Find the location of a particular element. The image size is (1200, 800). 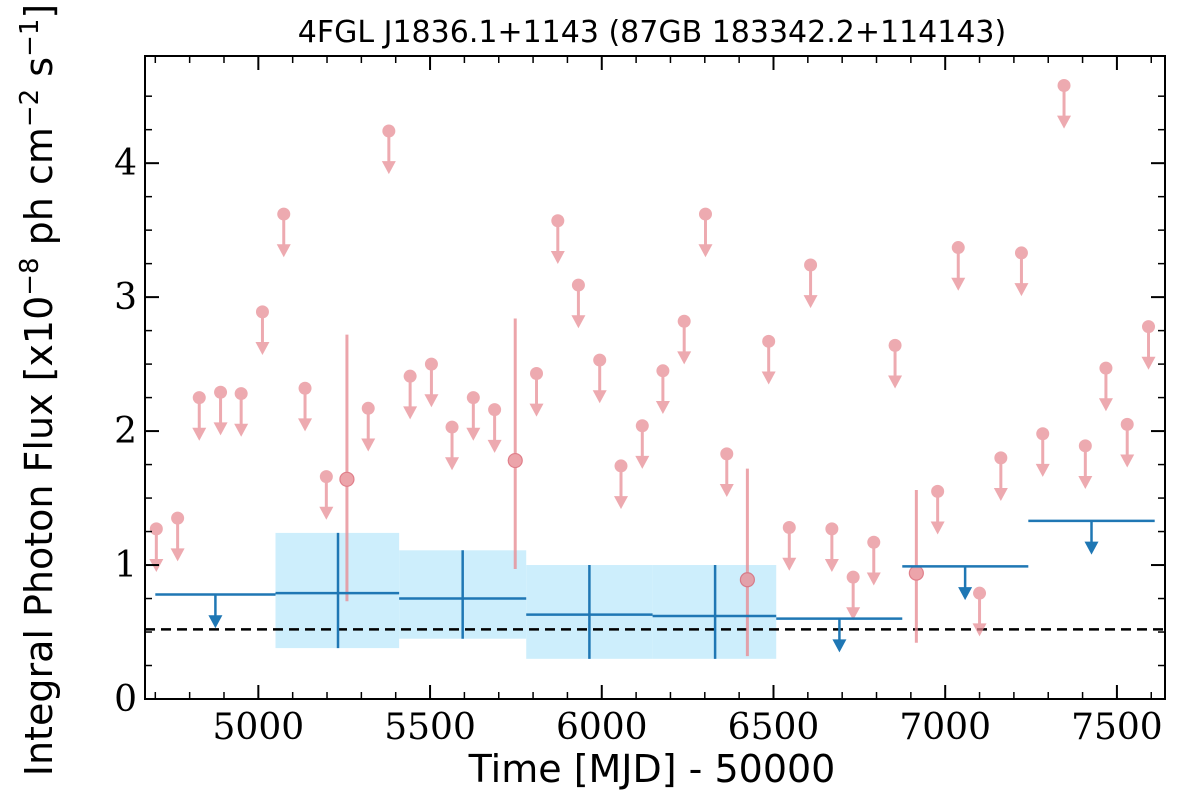

y-tick-label: 2 is located at coordinates (125, 431).